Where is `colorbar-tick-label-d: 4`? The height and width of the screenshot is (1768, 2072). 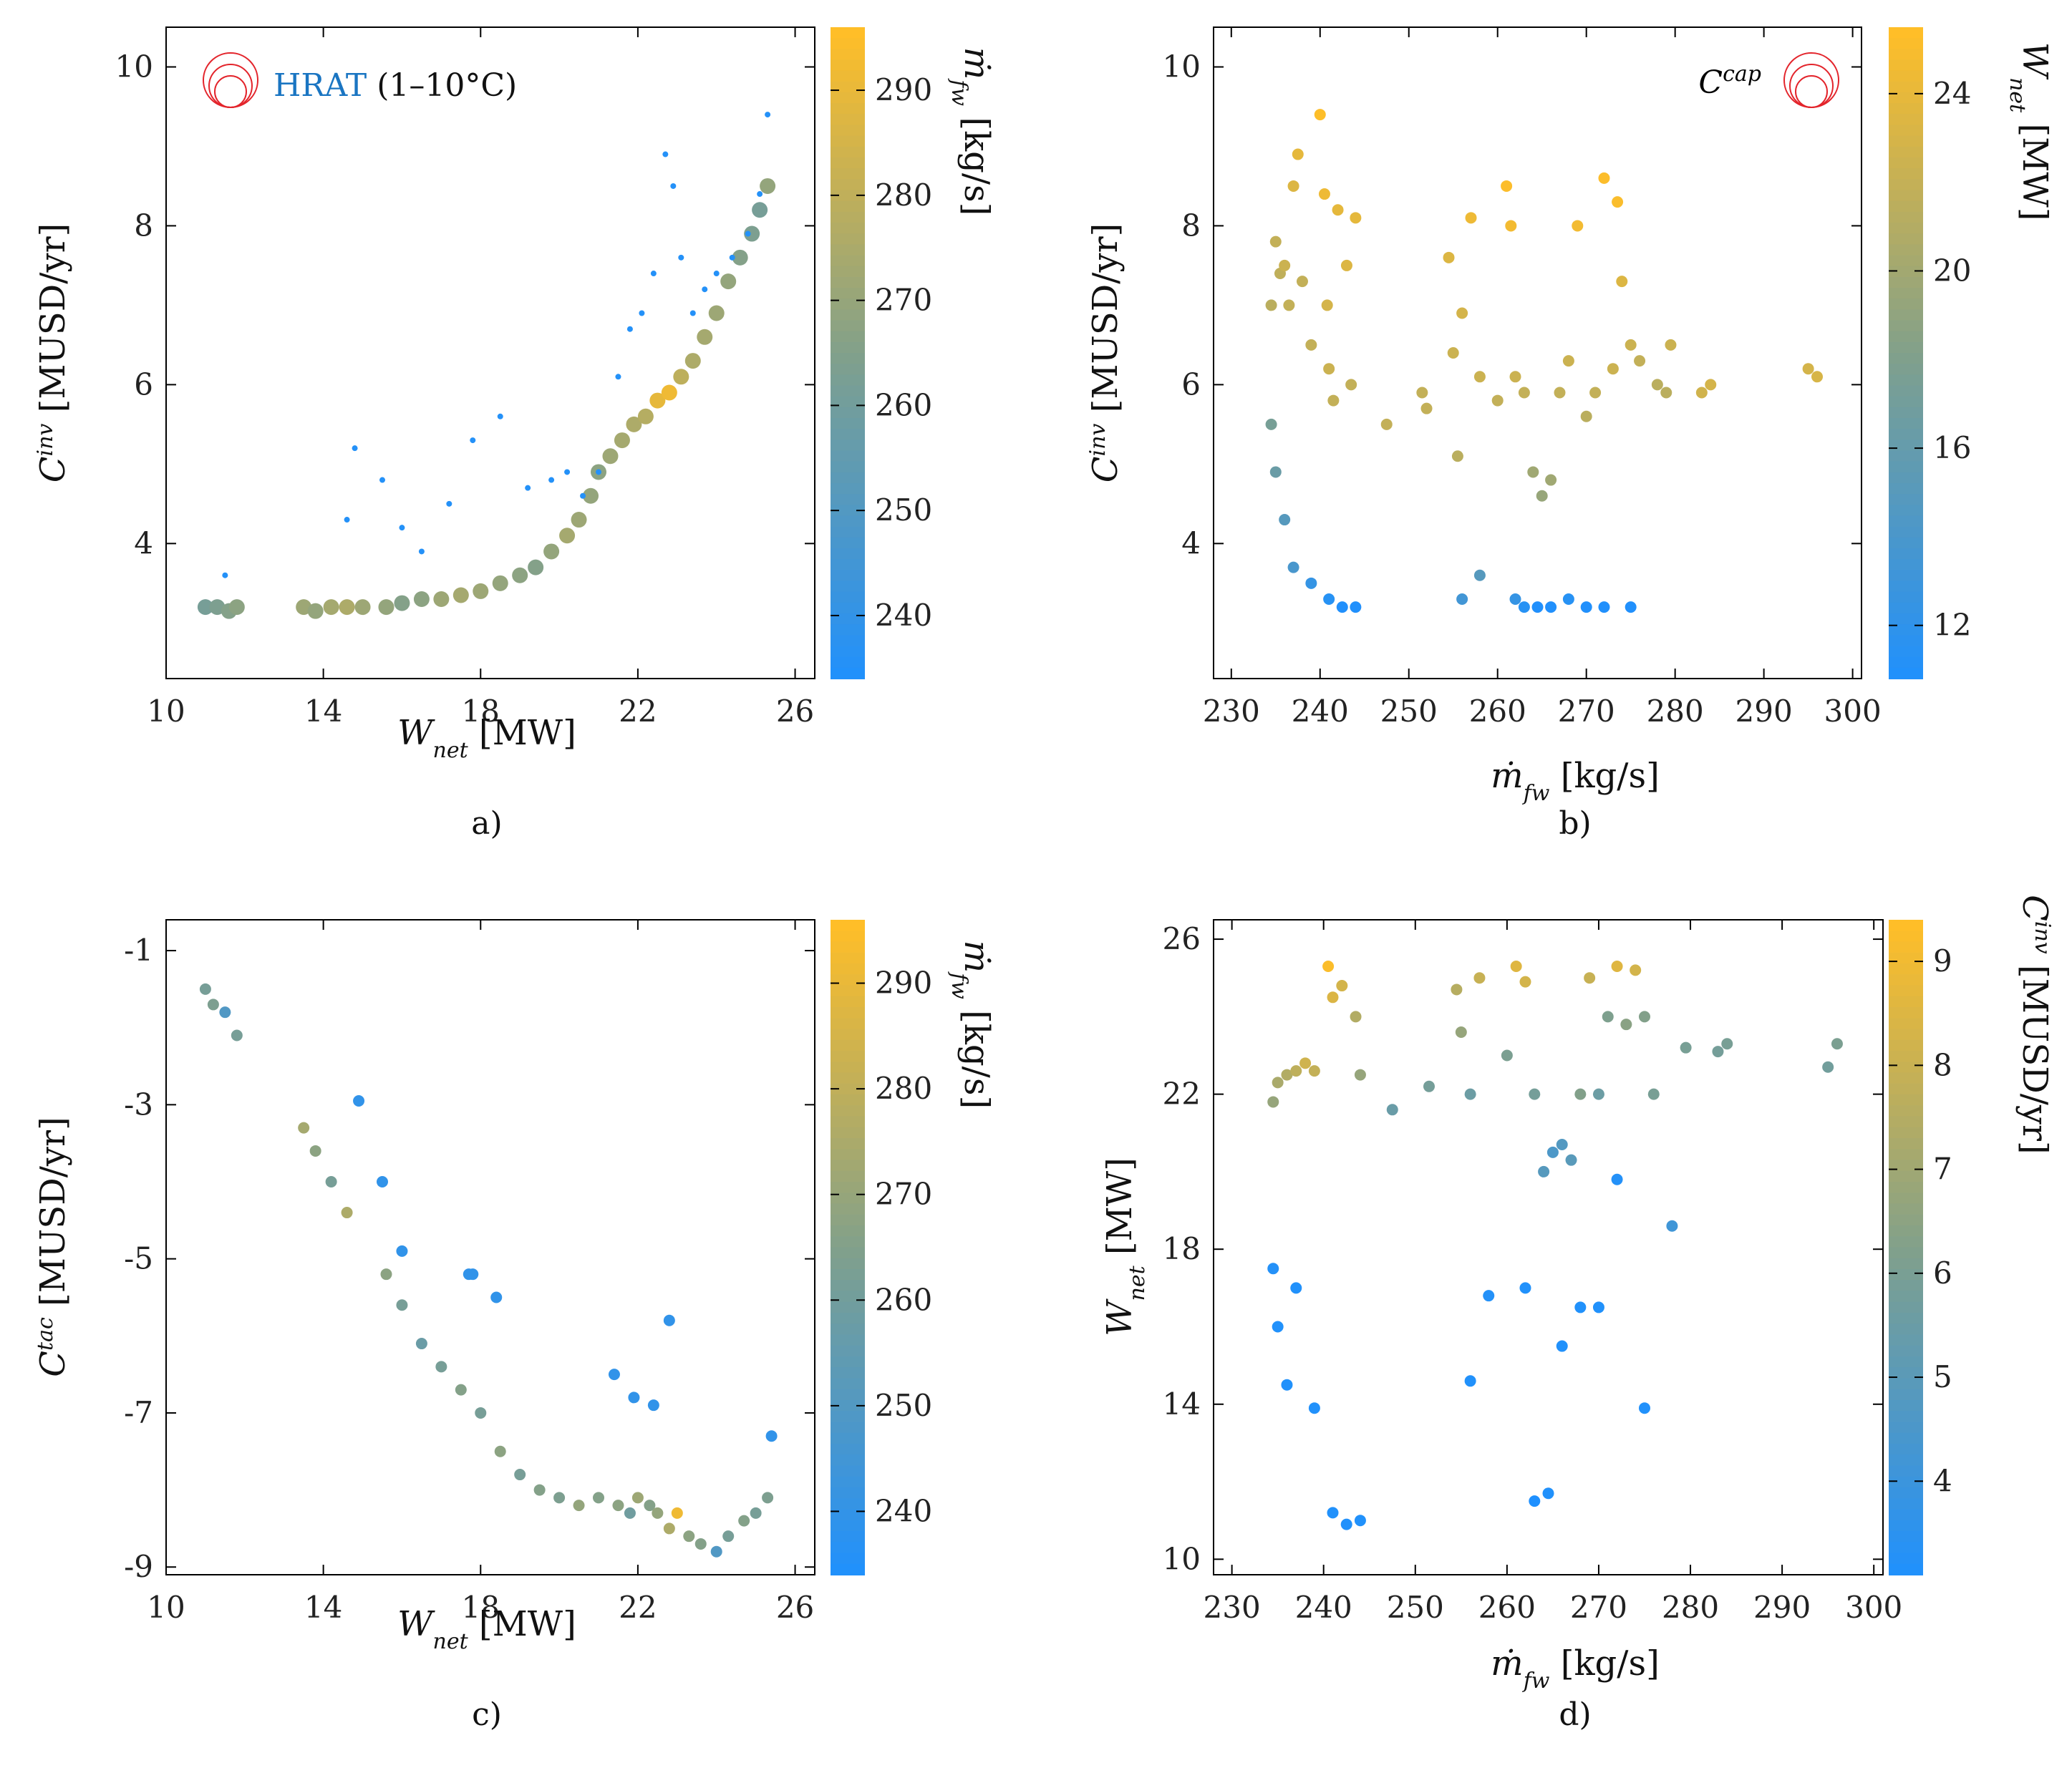 colorbar-tick-label-d: 4 is located at coordinates (1942, 1480).